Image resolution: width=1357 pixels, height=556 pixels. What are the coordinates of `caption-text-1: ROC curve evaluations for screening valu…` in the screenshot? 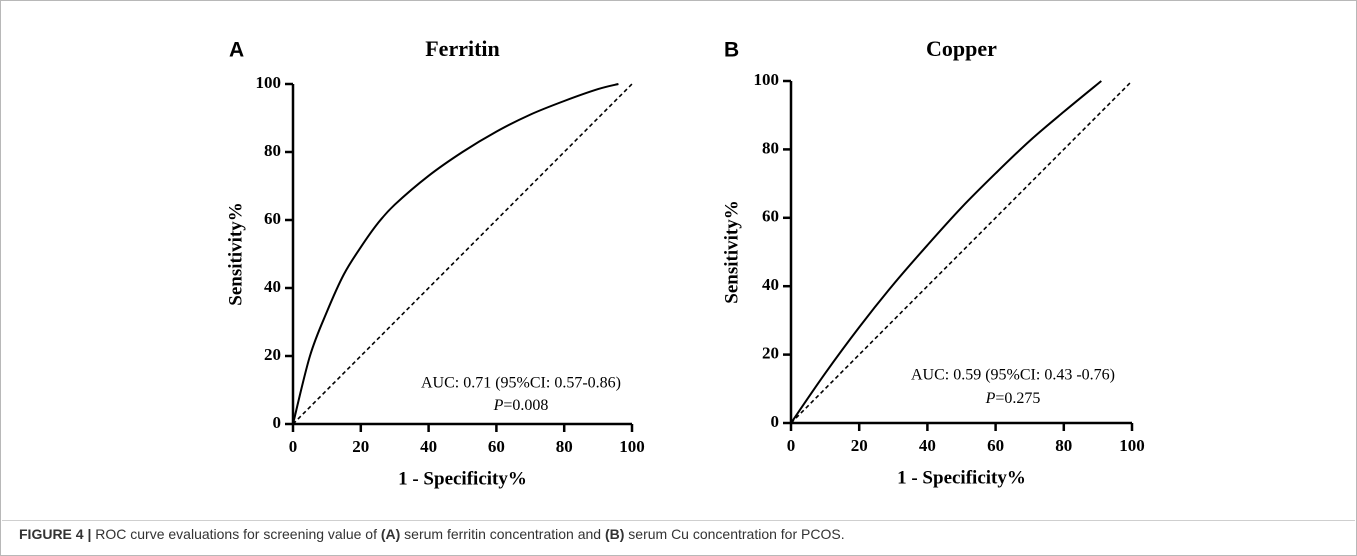 It's located at (236, 534).